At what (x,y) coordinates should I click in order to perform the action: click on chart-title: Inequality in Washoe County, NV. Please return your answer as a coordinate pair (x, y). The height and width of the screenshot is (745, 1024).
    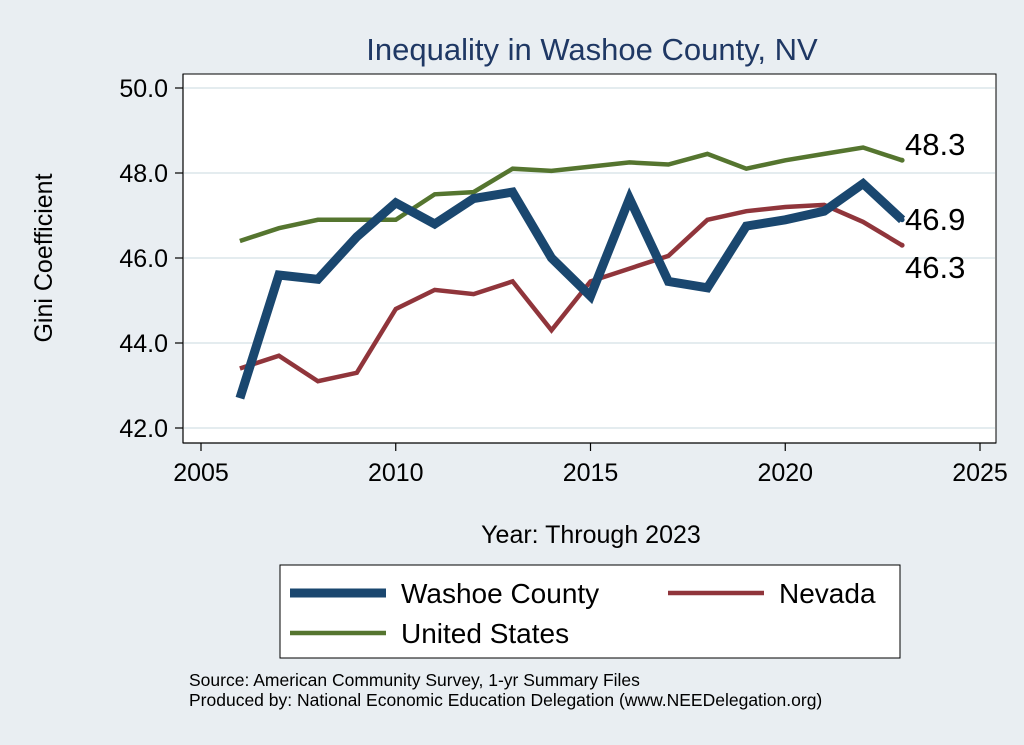
    Looking at the image, I should click on (592, 49).